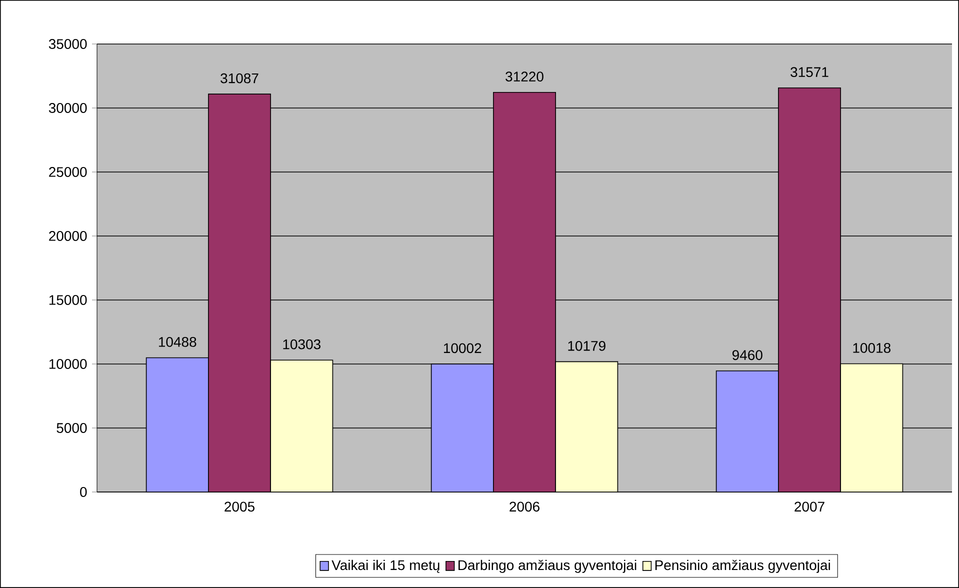  Describe the element at coordinates (525, 507) in the screenshot. I see `x-tick-label: 2006` at that location.